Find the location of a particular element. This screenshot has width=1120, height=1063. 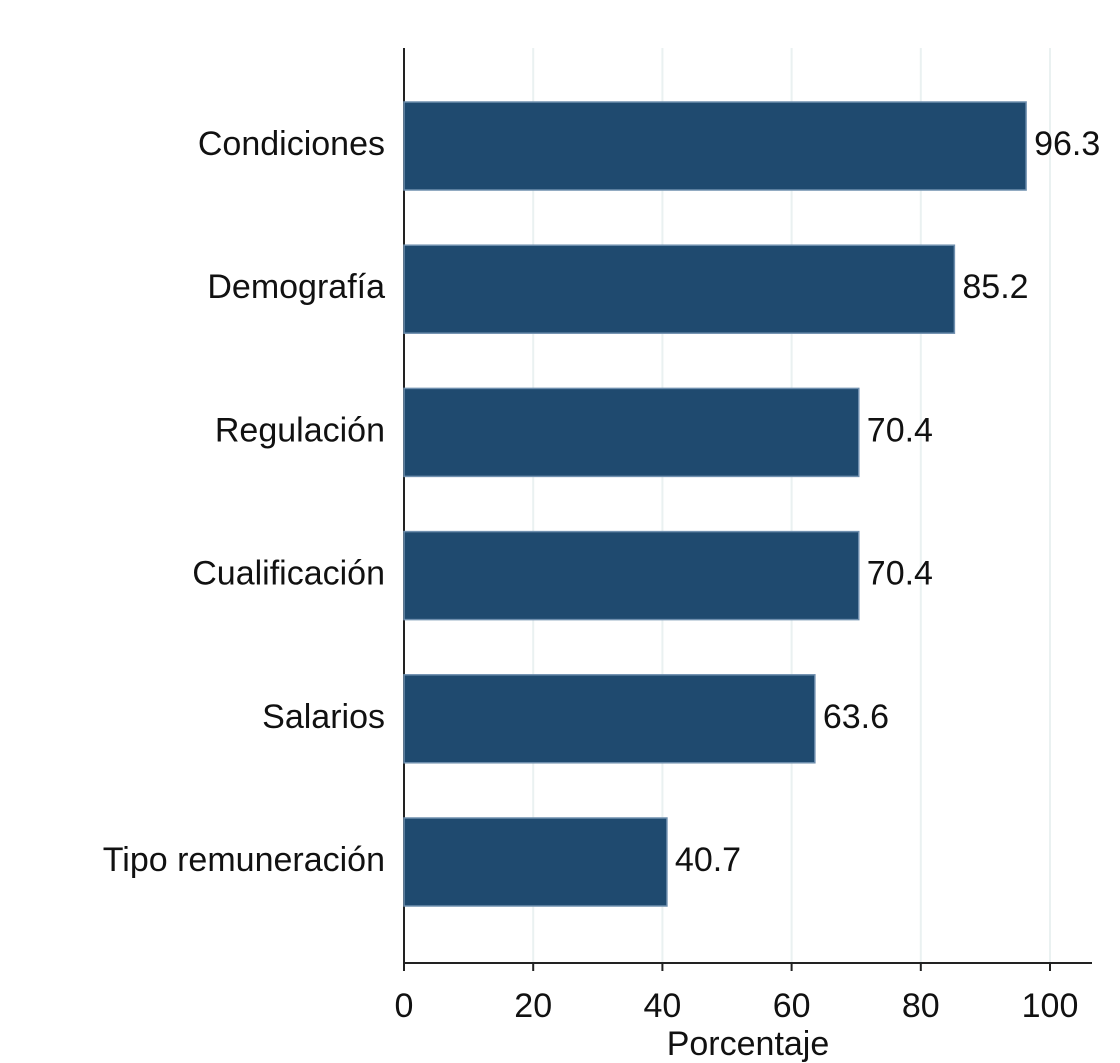

x-axis-title: Porcentaje is located at coordinates (748, 1044).